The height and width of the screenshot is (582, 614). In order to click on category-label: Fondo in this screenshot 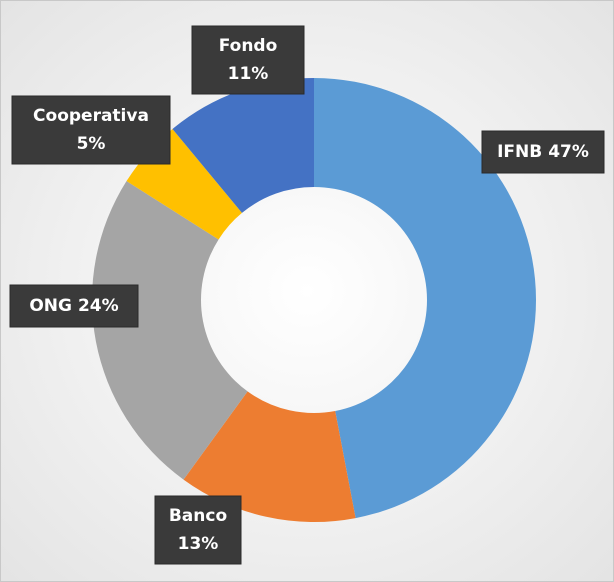, I will do `click(248, 46)`.